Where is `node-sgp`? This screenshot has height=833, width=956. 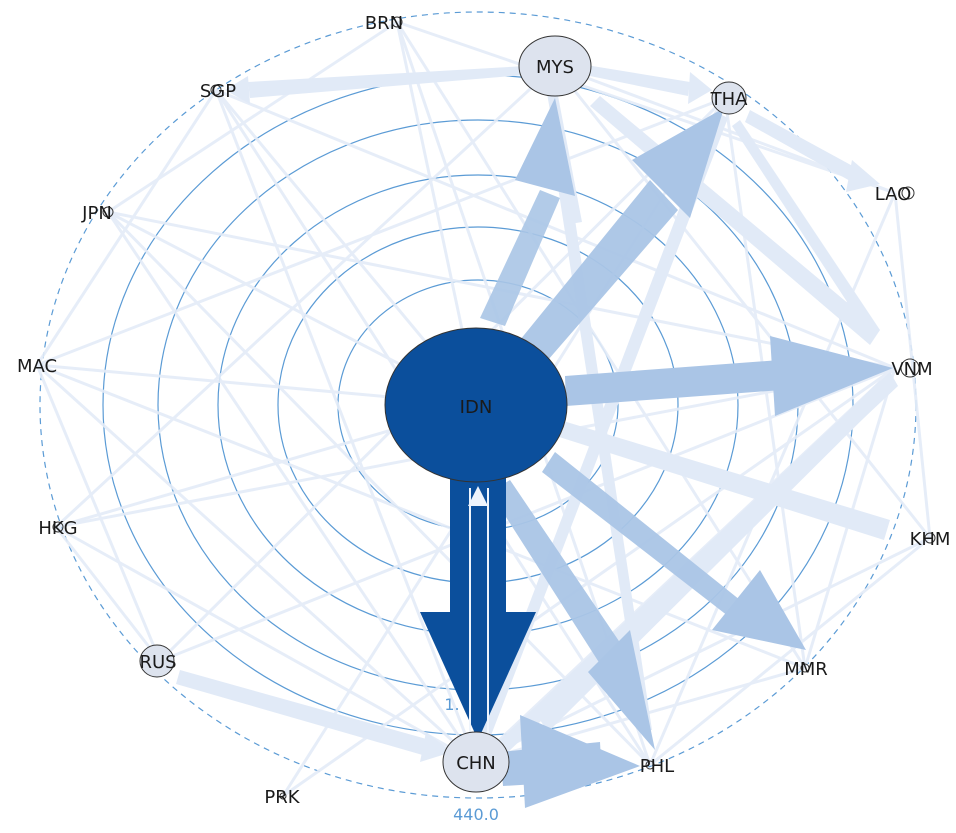 node-sgp is located at coordinates (216, 90).